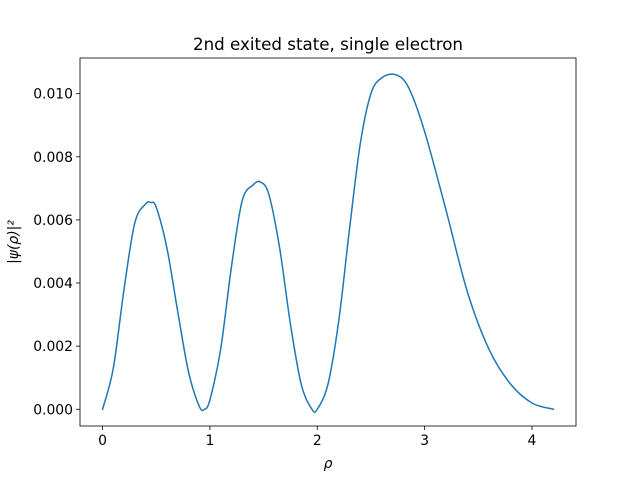 This screenshot has width=640, height=480. Describe the element at coordinates (317, 441) in the screenshot. I see `x-tick-label: 2` at that location.